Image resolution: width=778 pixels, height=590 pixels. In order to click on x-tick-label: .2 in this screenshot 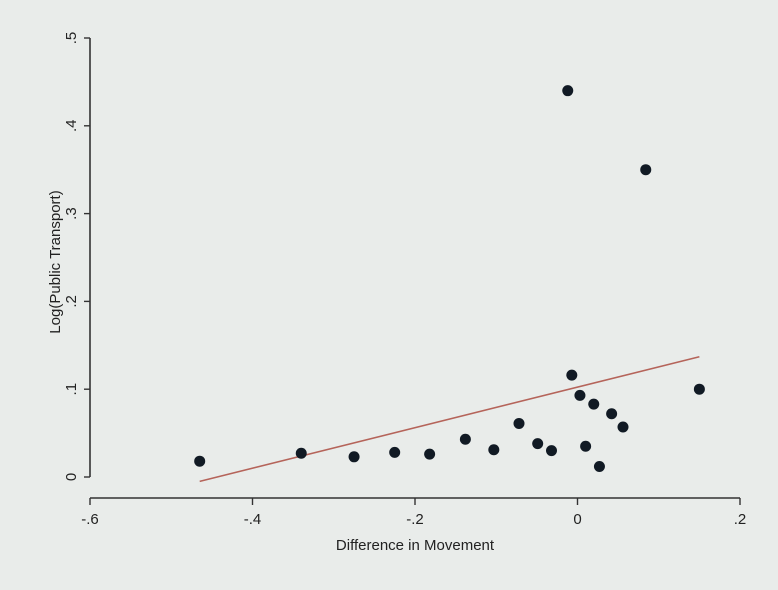, I will do `click(740, 519)`.